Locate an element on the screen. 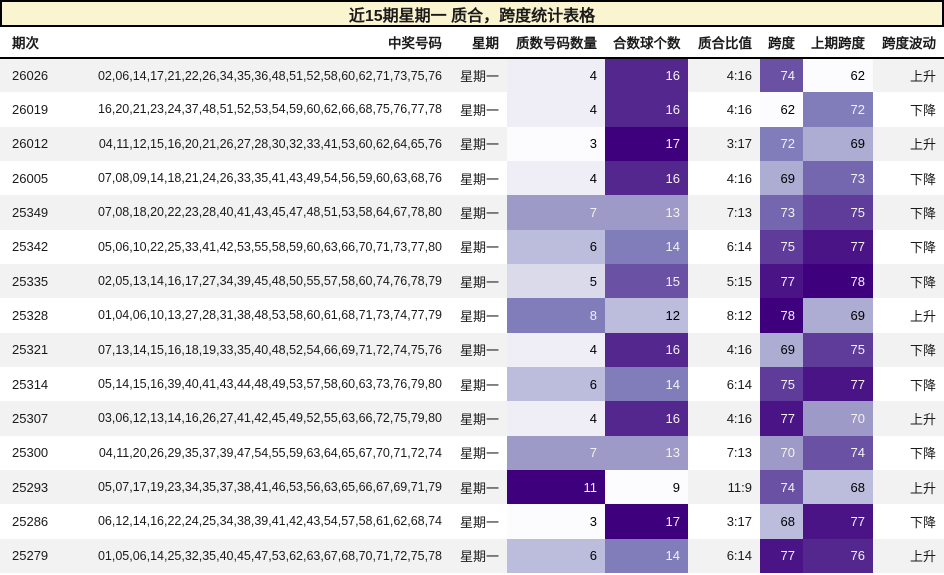 Image resolution: width=944 pixels, height=575 pixels. prev-span-cell: 76 is located at coordinates (838, 555).